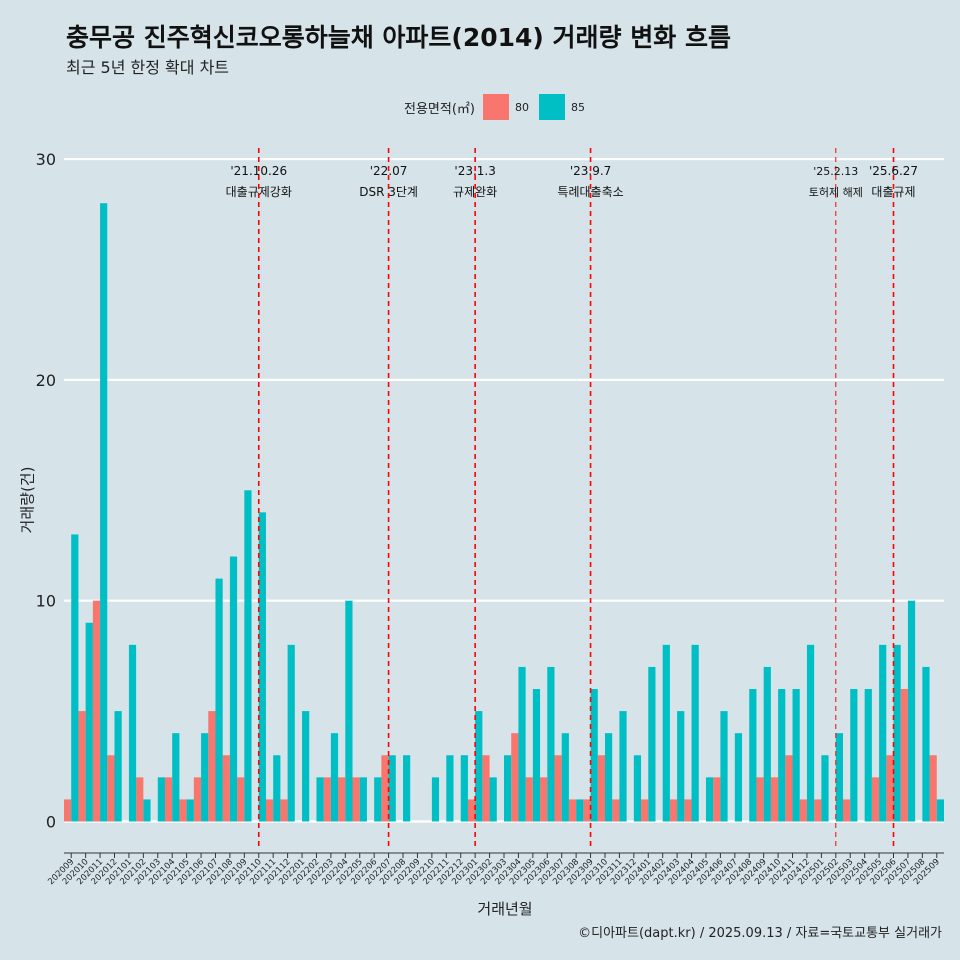 The image size is (960, 960). What do you see at coordinates (893, 171) in the screenshot?
I see `event-date-202506: '25.6.27` at bounding box center [893, 171].